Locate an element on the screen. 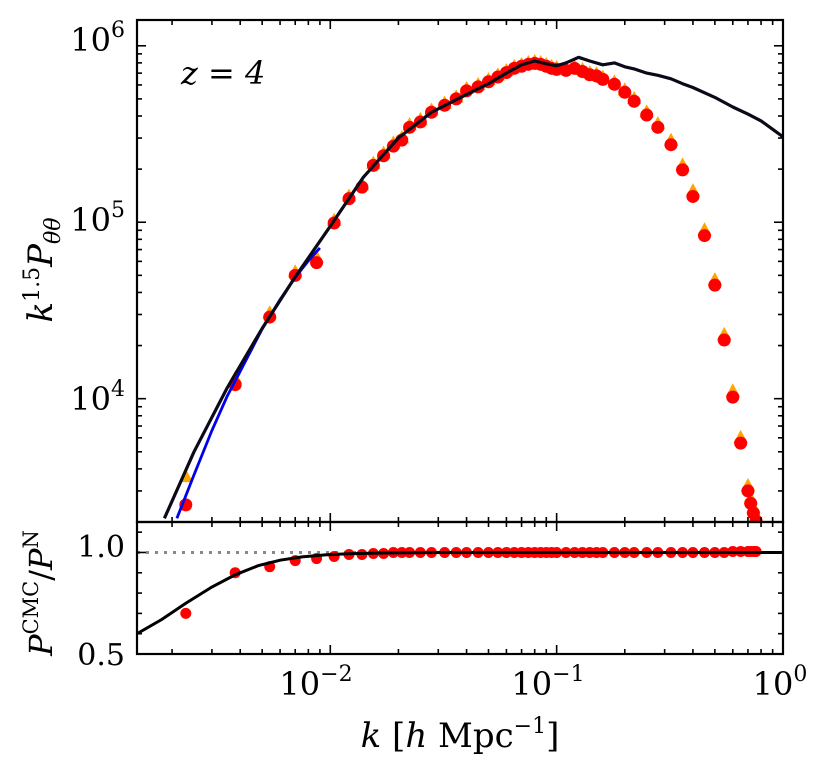  top-ytick-labels: 10⁶ 10⁵ 10⁴ is located at coordinates (97, 218).